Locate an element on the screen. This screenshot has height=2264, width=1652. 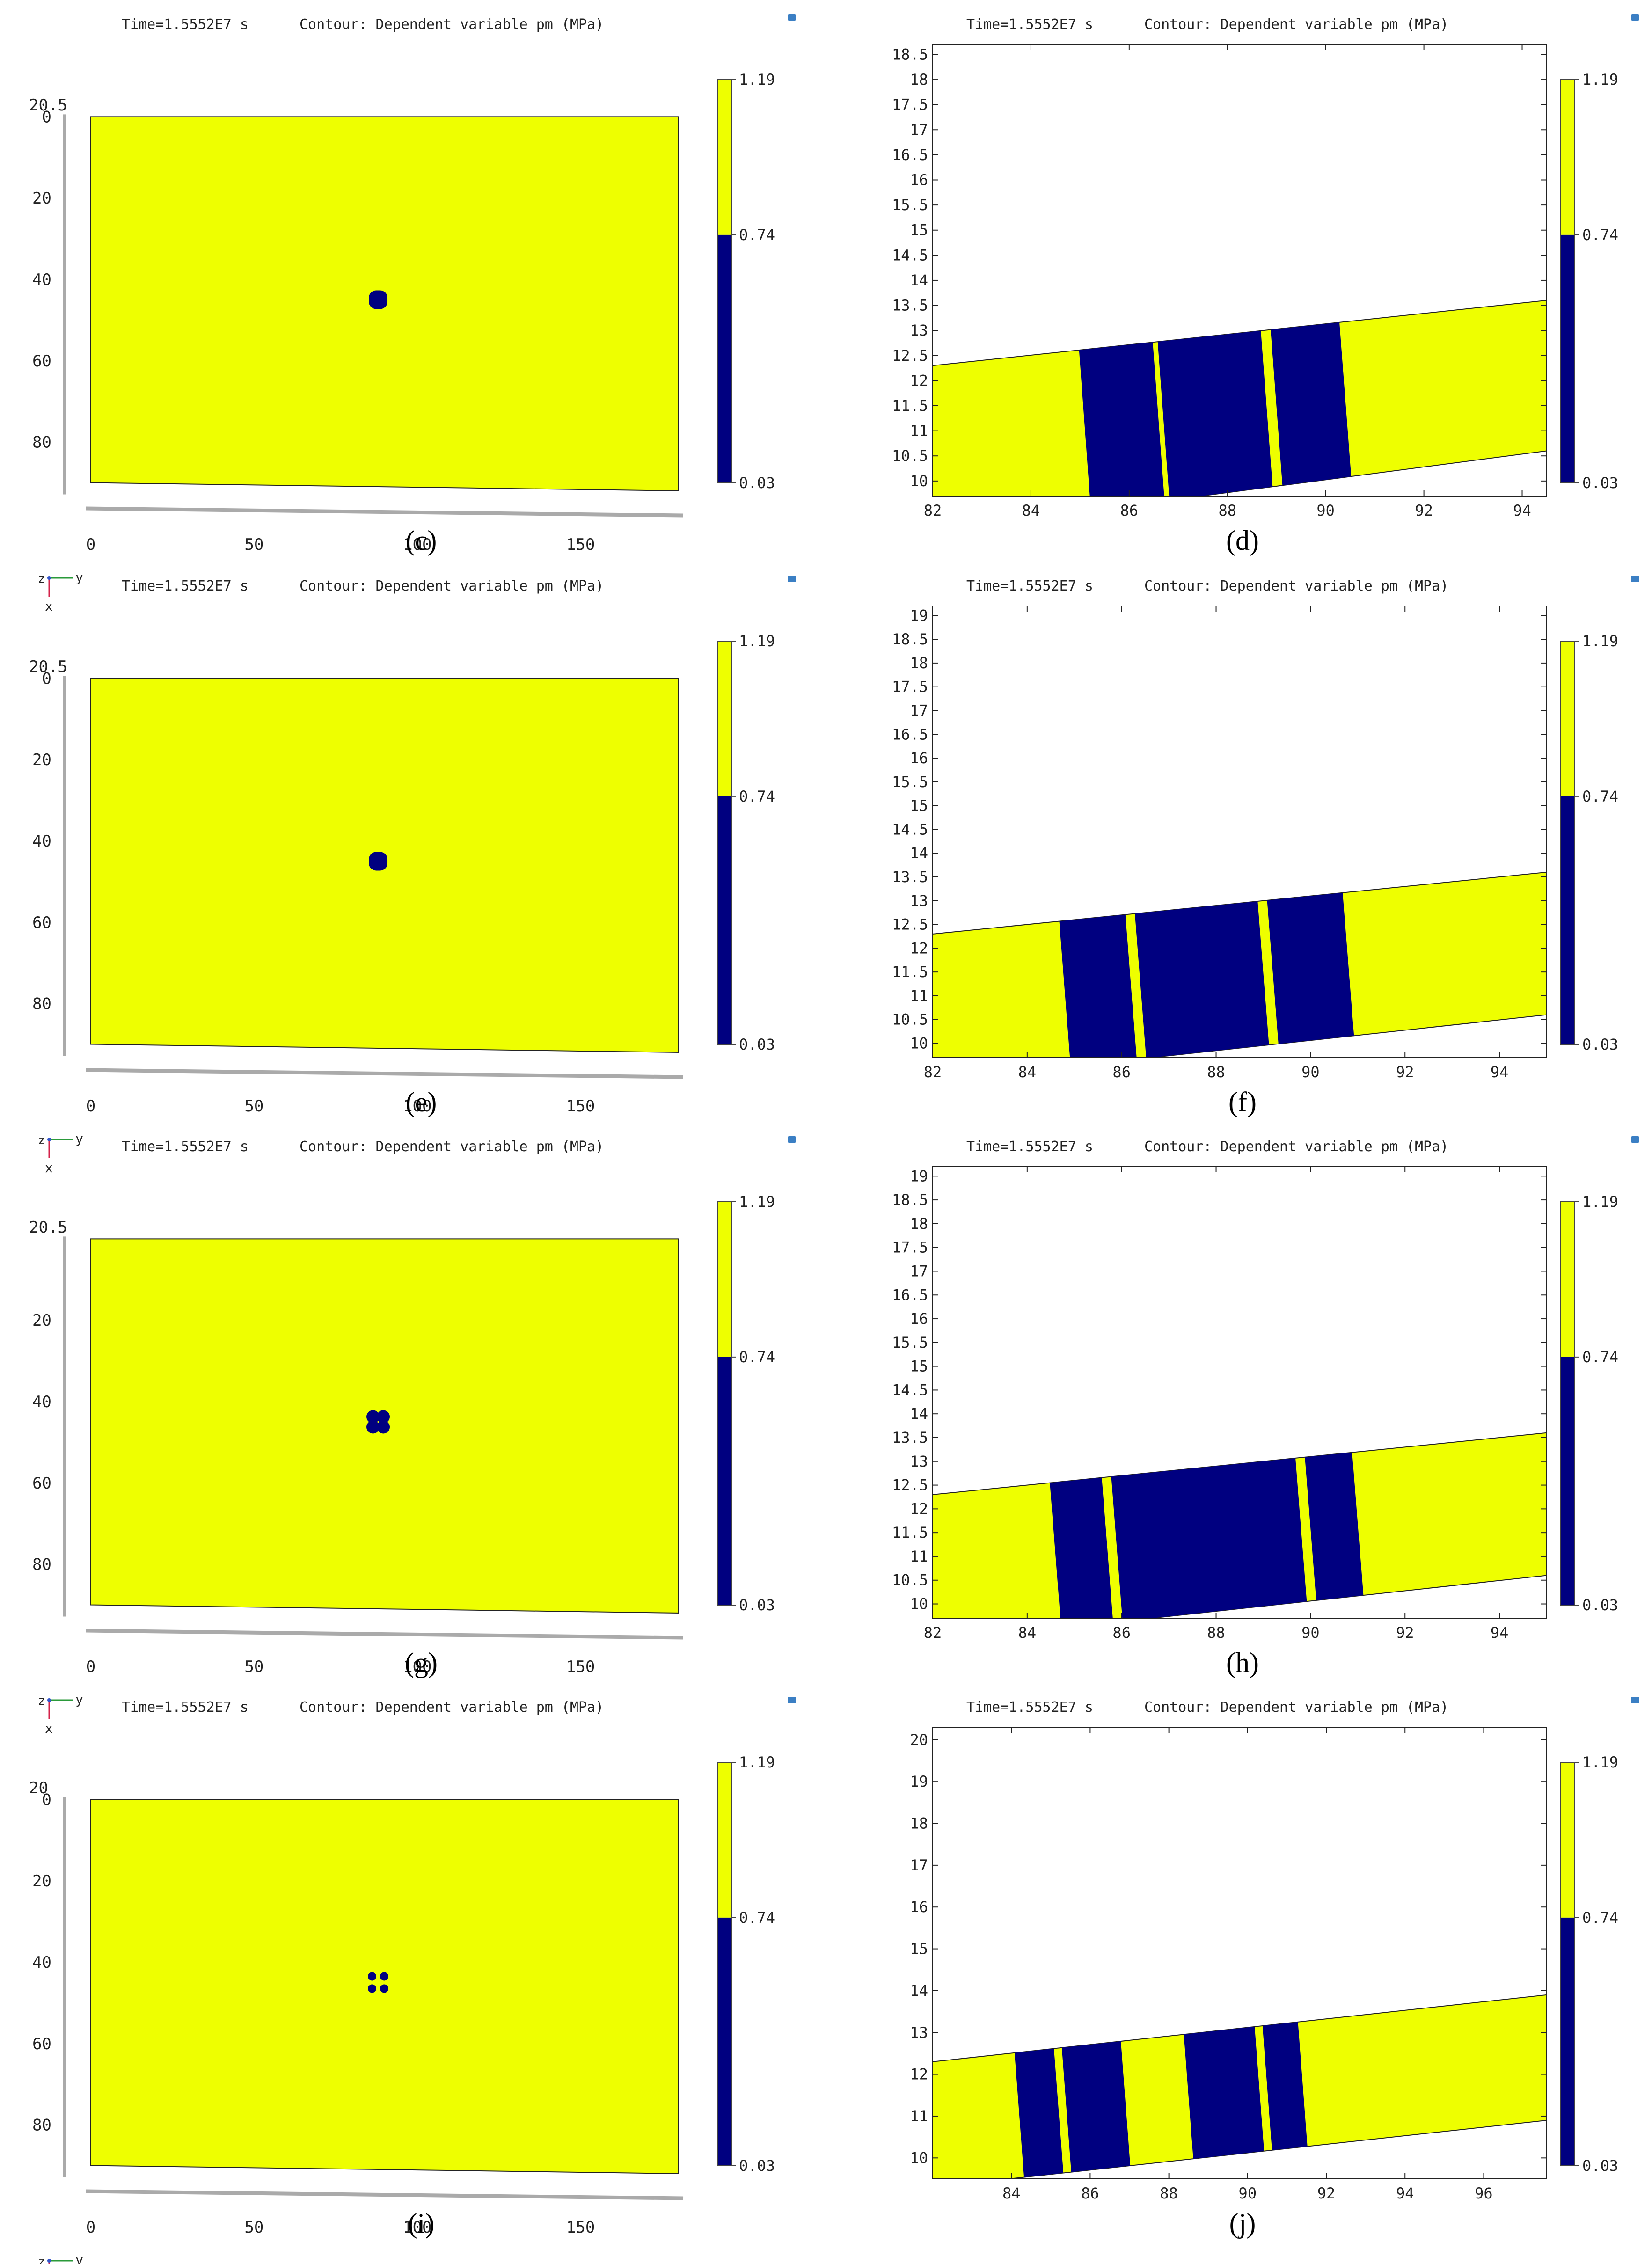
z-tick-label: 20.5 is located at coordinates (48, 105).